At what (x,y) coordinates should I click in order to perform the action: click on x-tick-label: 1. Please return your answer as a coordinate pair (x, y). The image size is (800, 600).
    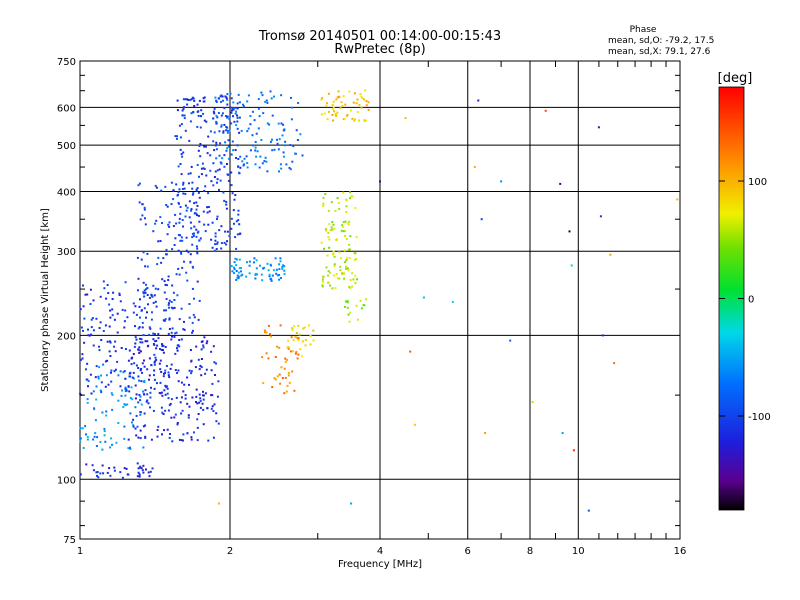
    Looking at the image, I should click on (80, 551).